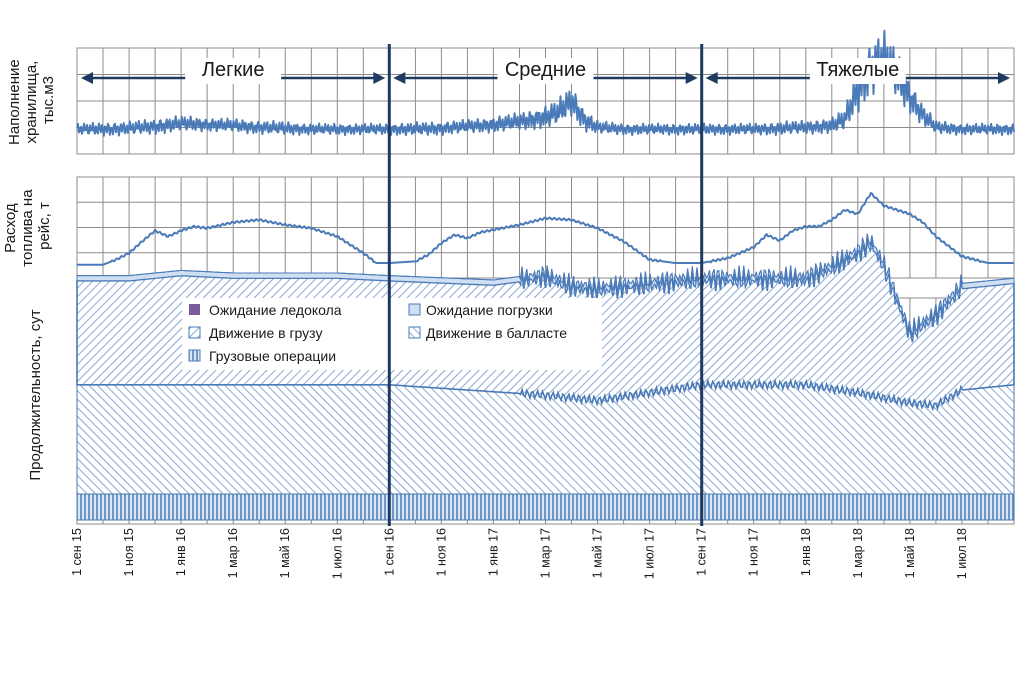 The image size is (1024, 680). What do you see at coordinates (489, 310) in the screenshot?
I see `legend-label-loading-wait: Ожидание погрузки` at bounding box center [489, 310].